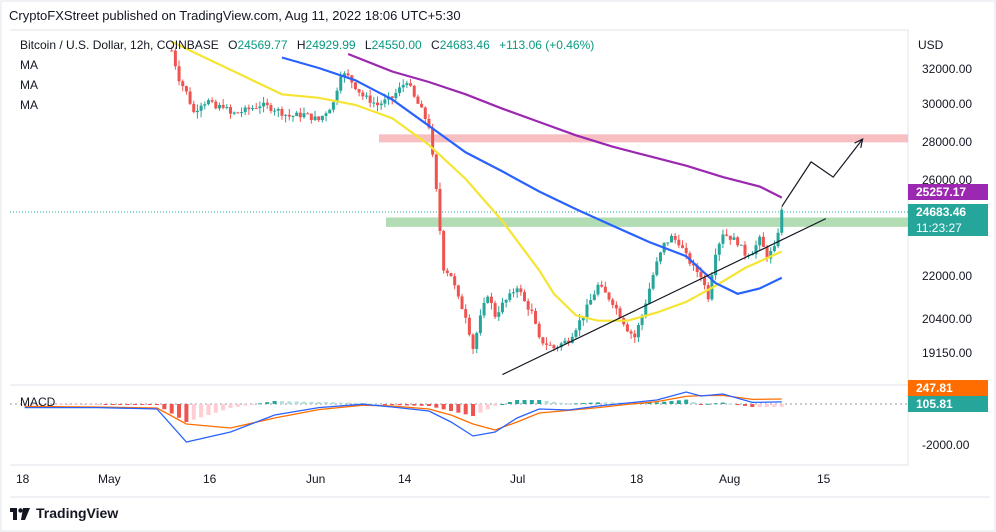 The width and height of the screenshot is (996, 532). I want to click on macd-signal-tag: 247.81, so click(948, 388).